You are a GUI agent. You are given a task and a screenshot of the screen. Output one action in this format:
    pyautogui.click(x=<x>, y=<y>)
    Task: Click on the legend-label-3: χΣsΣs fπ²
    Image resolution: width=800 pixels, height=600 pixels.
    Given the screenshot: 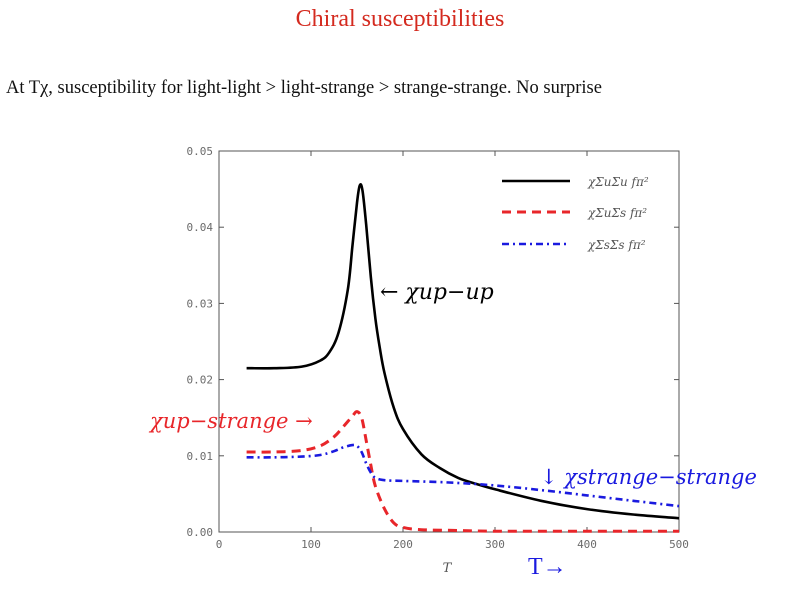 What is the action you would take?
    pyautogui.click(x=616, y=245)
    